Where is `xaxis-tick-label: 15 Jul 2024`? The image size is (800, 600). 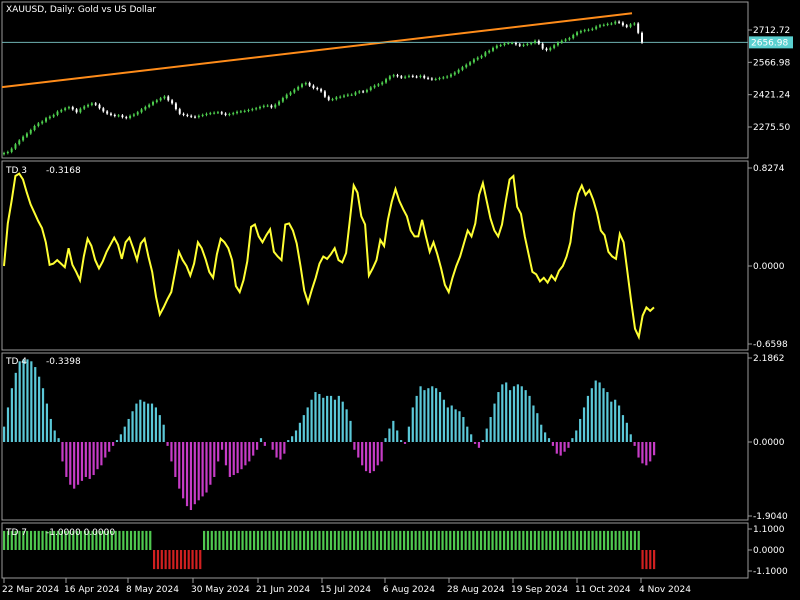
xaxis-tick-label: 15 Jul 2024 is located at coordinates (345, 590).